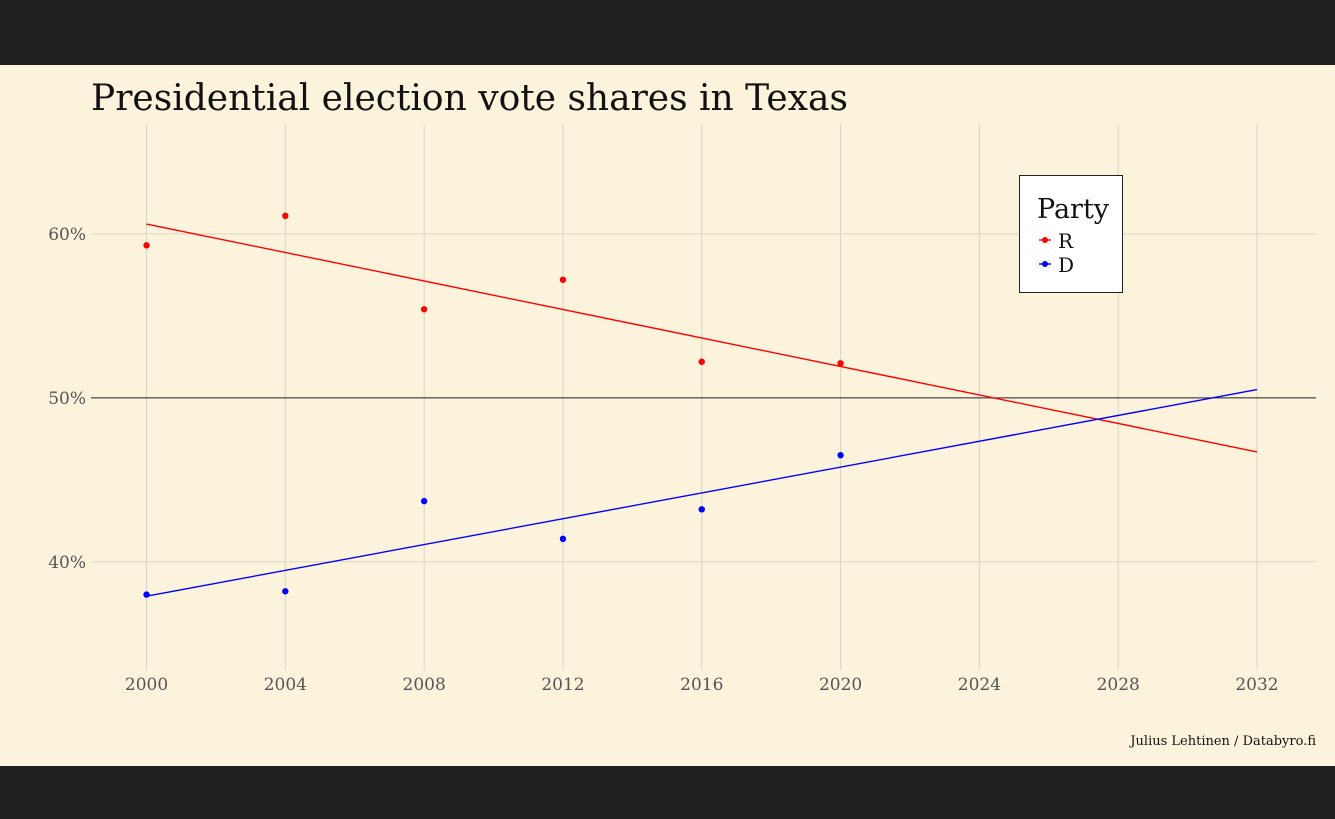 Image resolution: width=1335 pixels, height=819 pixels. I want to click on point-r-2012, so click(563, 279).